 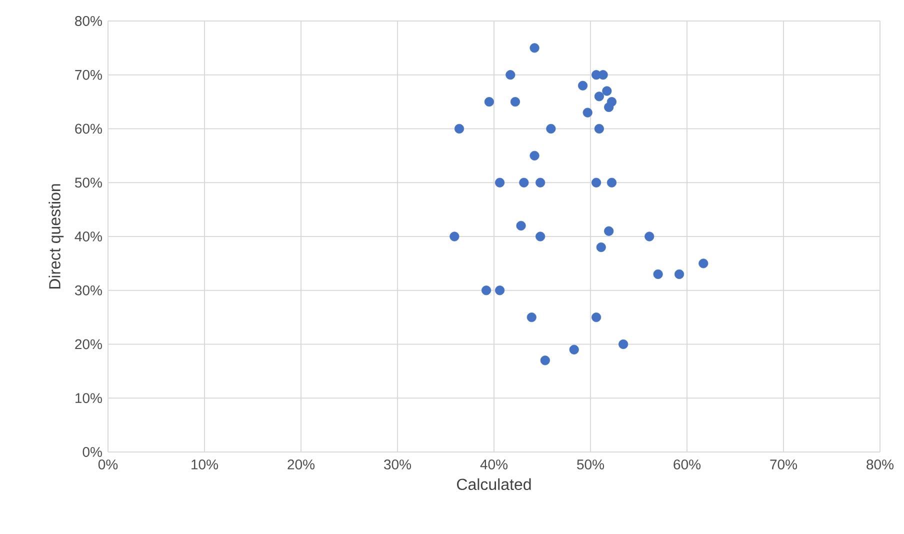 I want to click on y-axis-title: Direct question, so click(x=56, y=236).